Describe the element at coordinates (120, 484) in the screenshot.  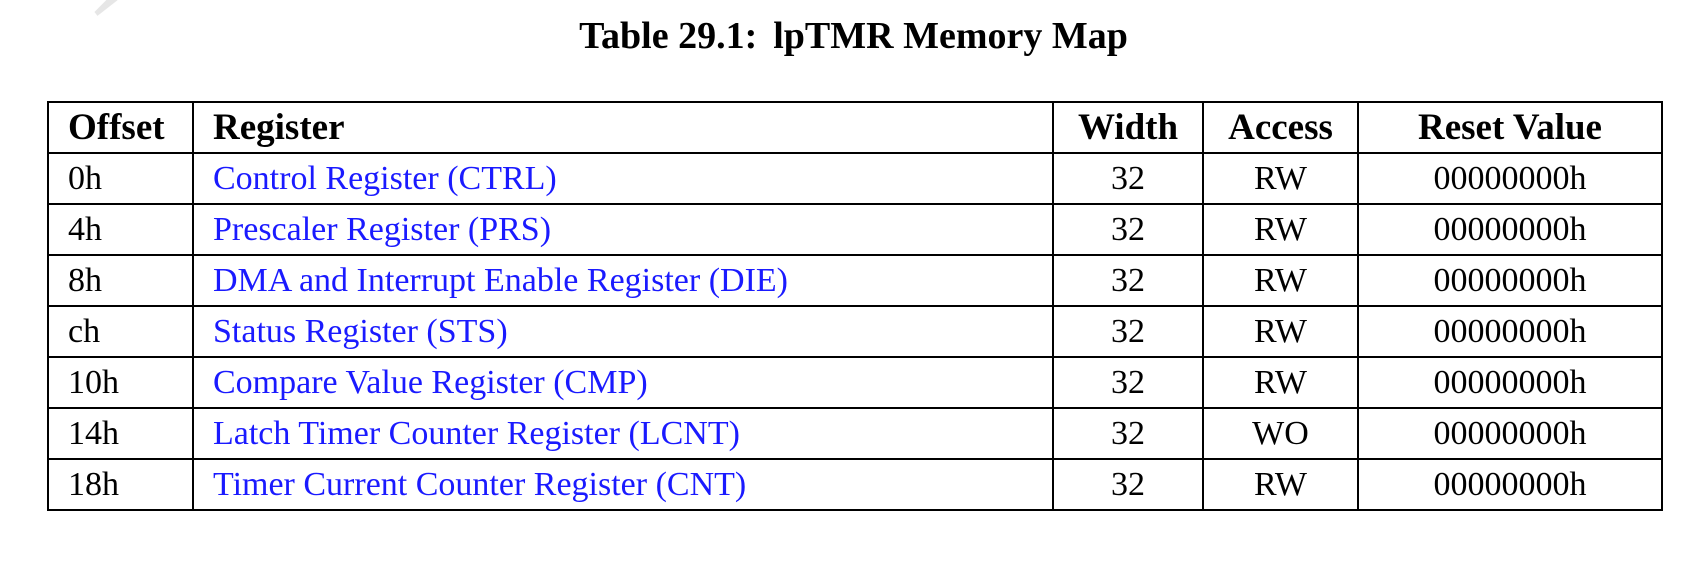
I see `offset-cell: 18h` at that location.